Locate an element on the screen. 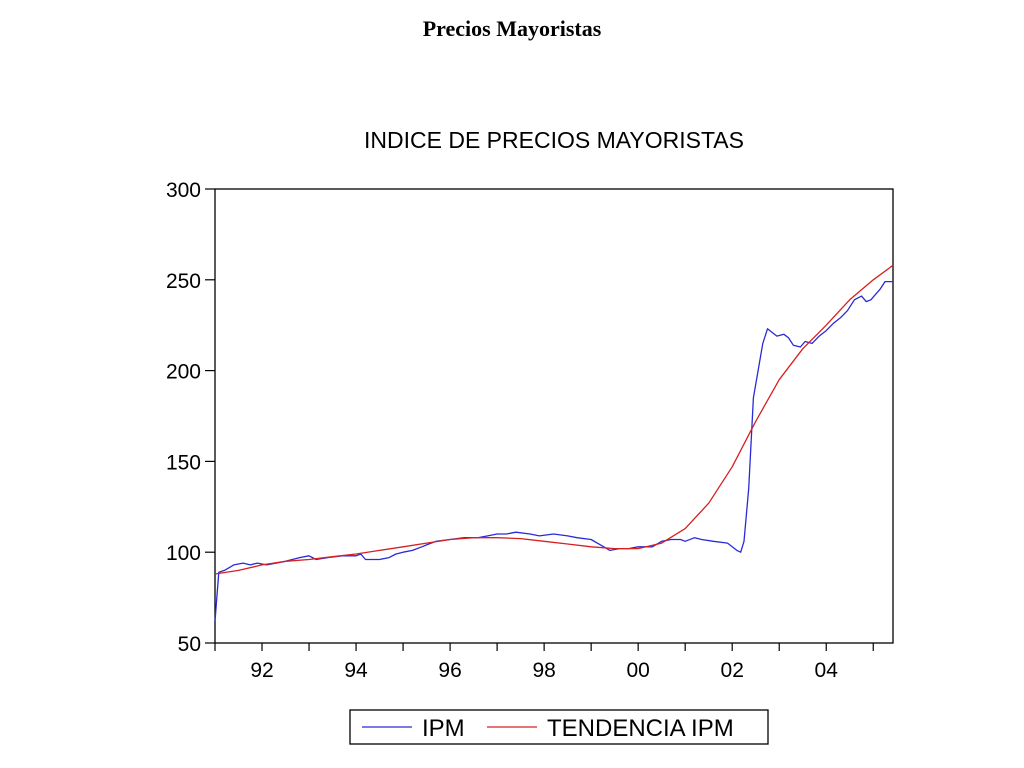  chart-title: INDICE DE PRECIOS MAYORISTAS is located at coordinates (554, 140).